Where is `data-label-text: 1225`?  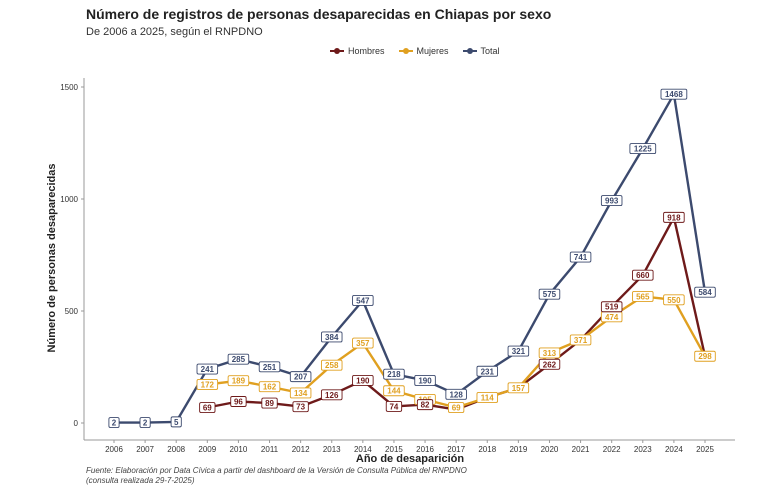 data-label-text: 1225 is located at coordinates (643, 149).